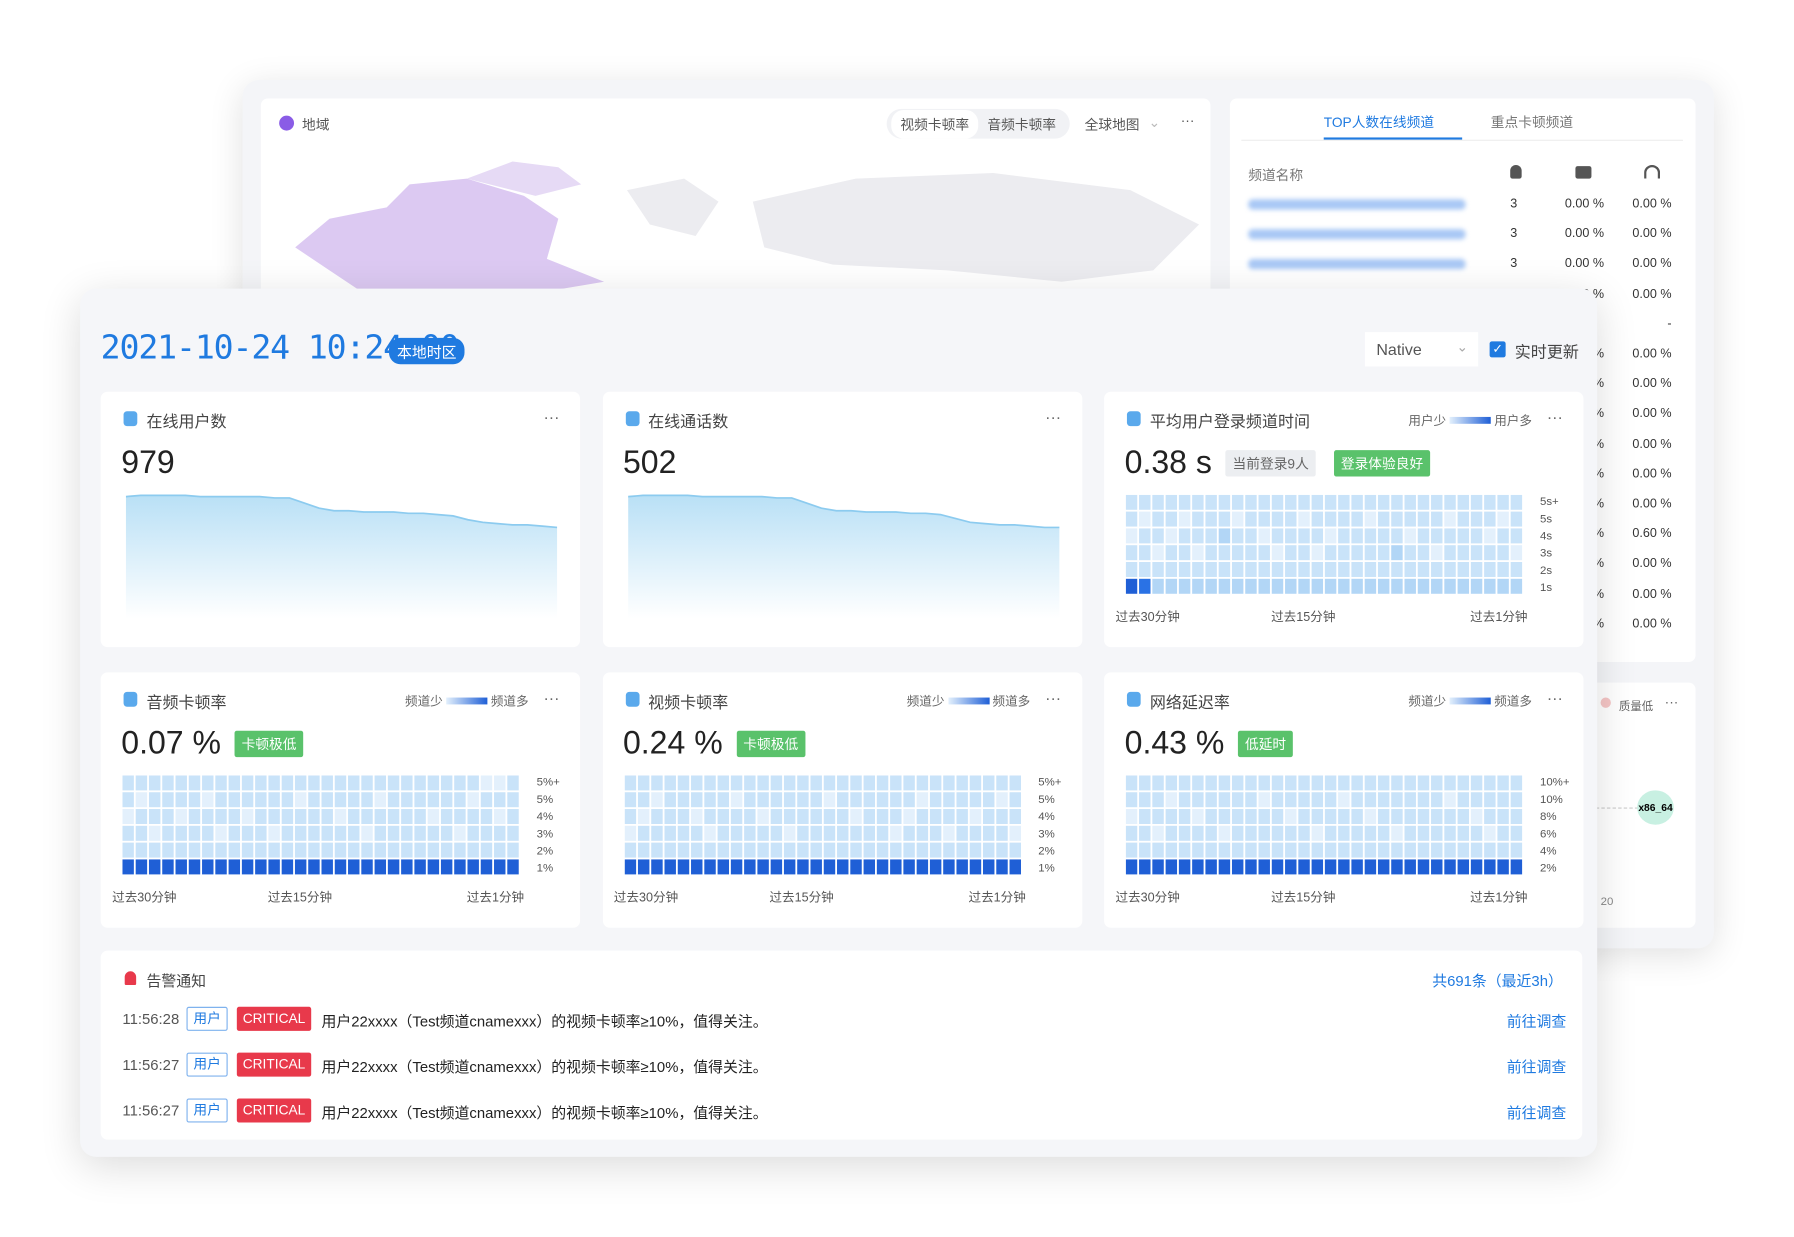  I want to click on y-label: 4s, so click(1546, 536).